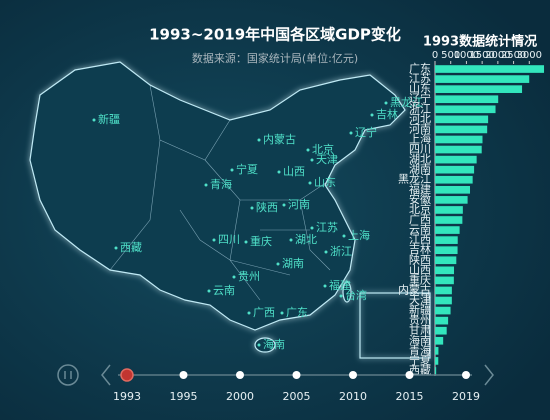 The height and width of the screenshot is (420, 550). I want to click on province-label: 浙江, so click(341, 251).